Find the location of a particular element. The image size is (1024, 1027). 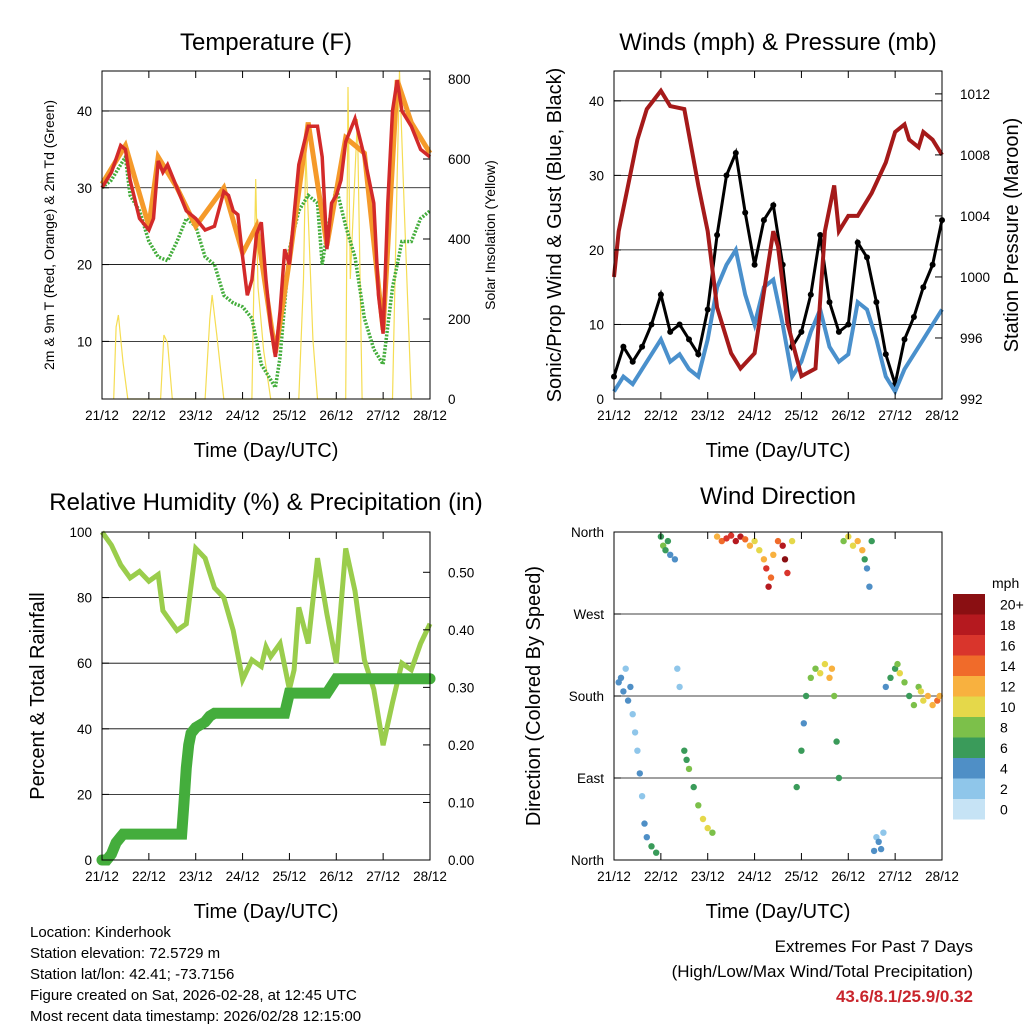

temperature-series is located at coordinates (266, 236).